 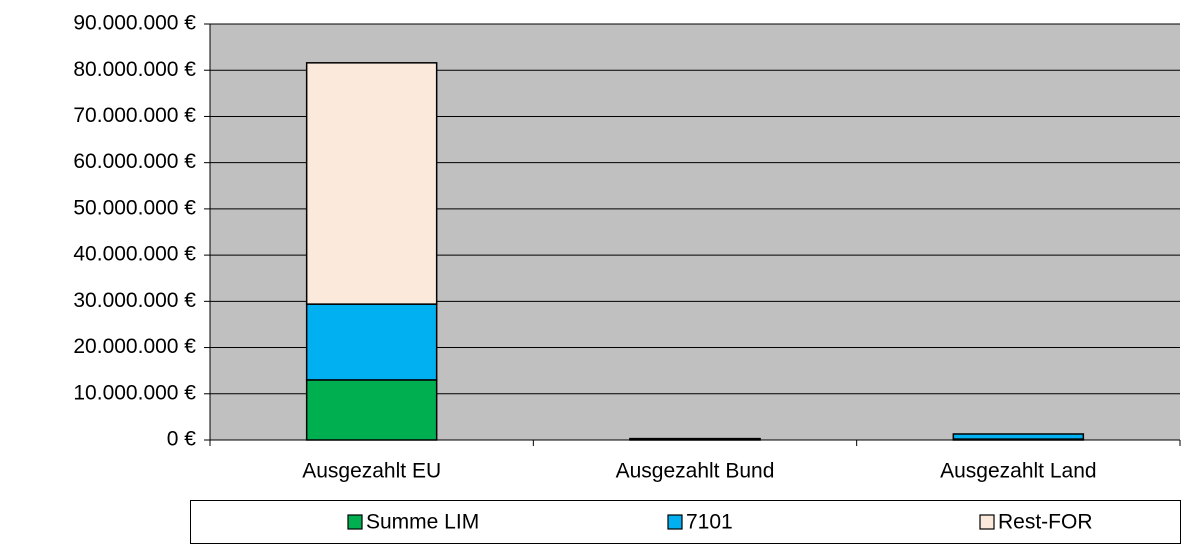 What do you see at coordinates (134, 161) in the screenshot?
I see `y-tick-label: 60.000.000 €` at bounding box center [134, 161].